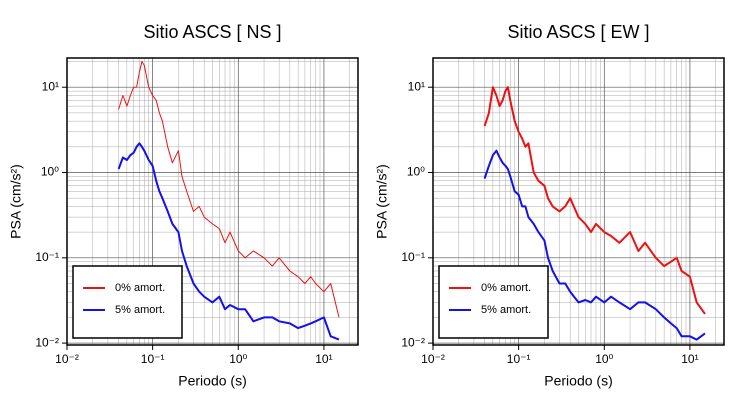  Describe the element at coordinates (594, 245) in the screenshot. I see `series-line` at that location.